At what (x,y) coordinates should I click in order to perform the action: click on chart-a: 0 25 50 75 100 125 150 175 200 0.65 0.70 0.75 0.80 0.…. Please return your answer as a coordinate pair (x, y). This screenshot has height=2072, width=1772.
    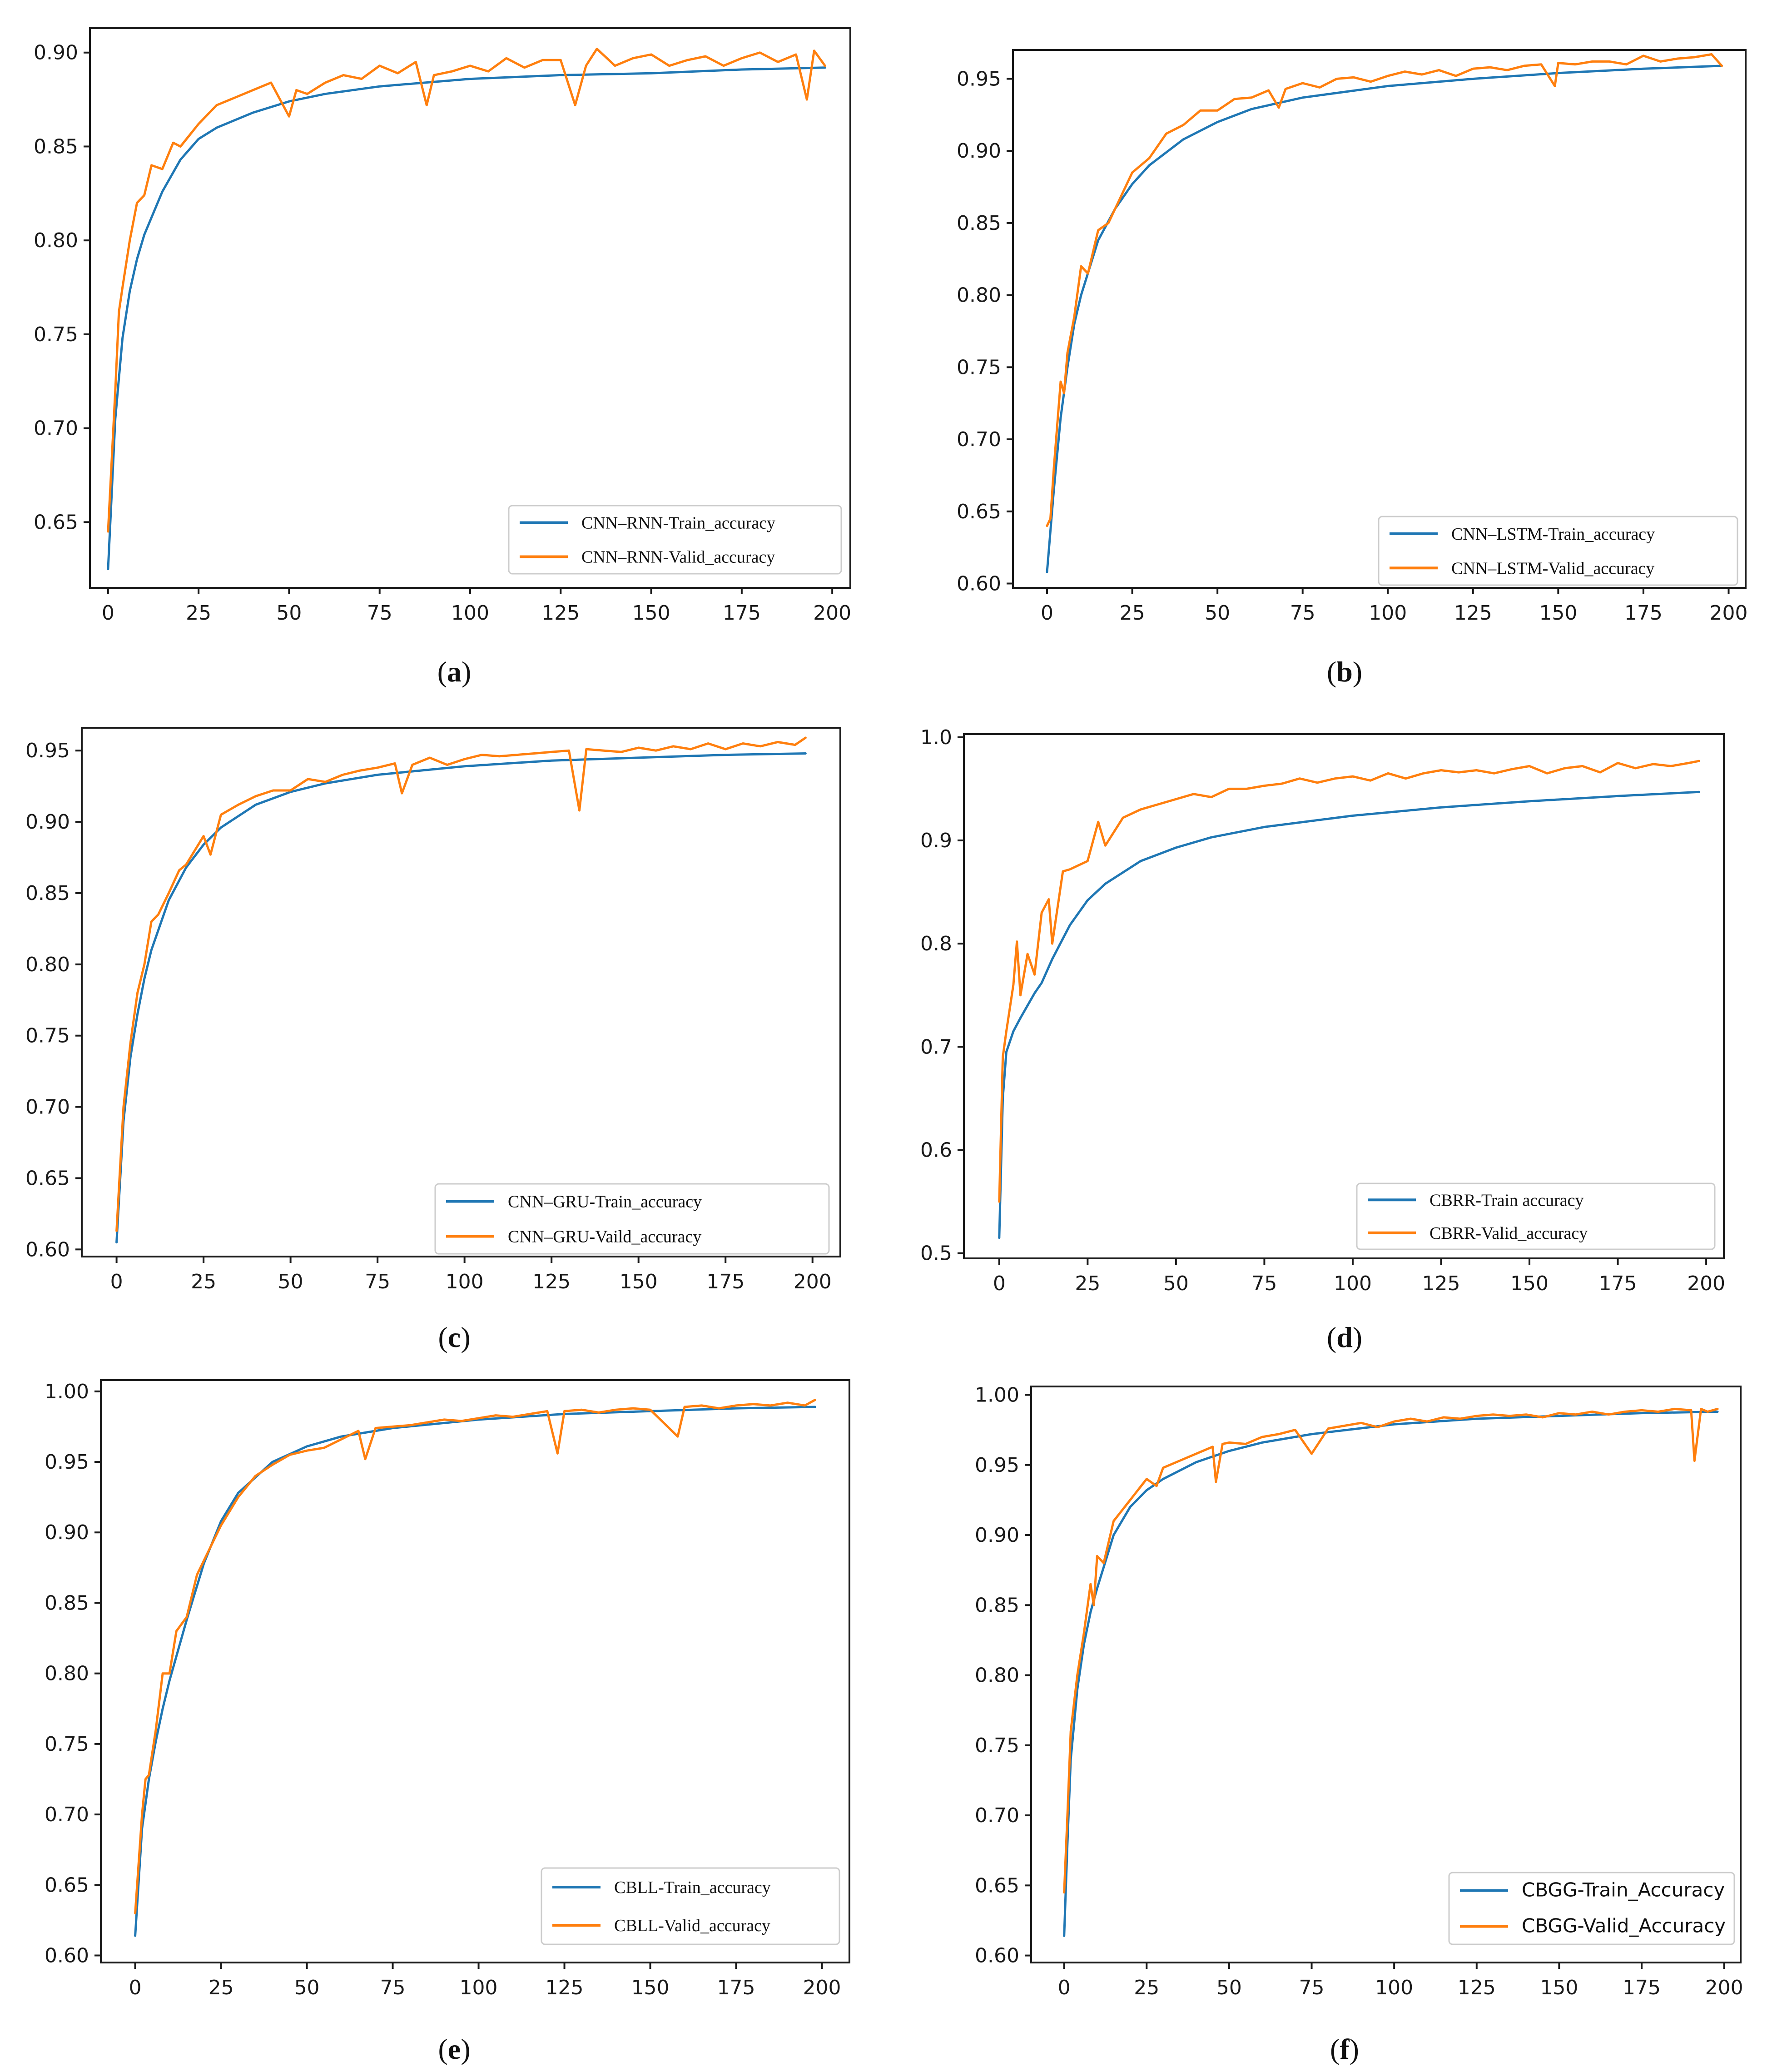
    Looking at the image, I should click on (443, 358).